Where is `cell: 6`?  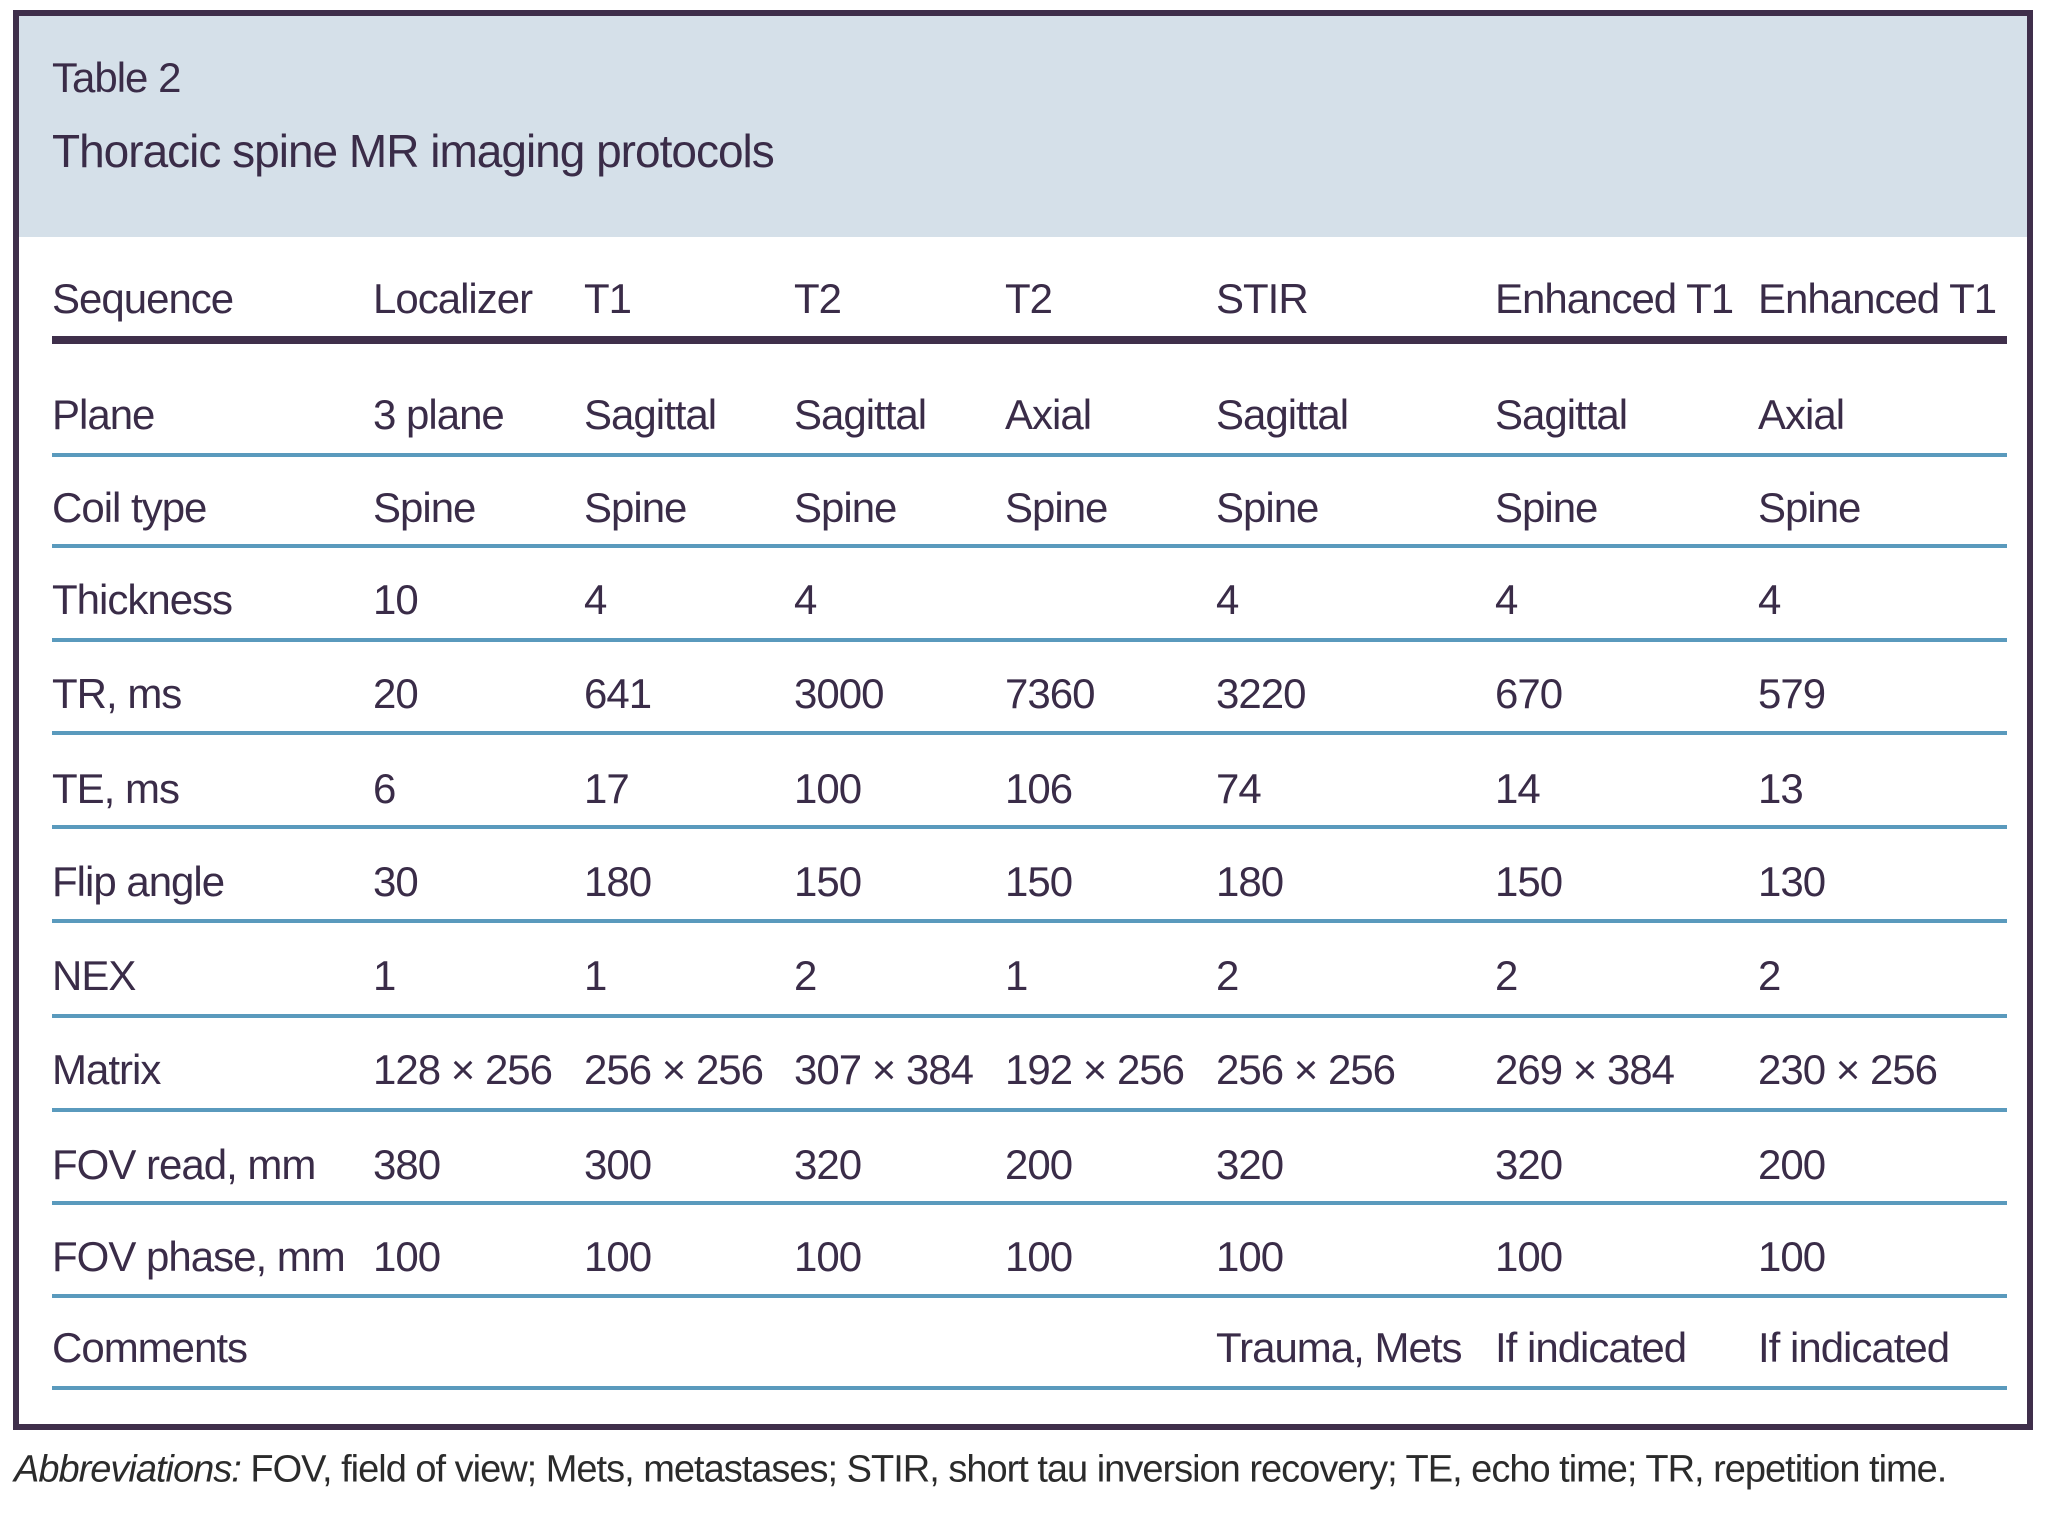 cell: 6 is located at coordinates (384, 788).